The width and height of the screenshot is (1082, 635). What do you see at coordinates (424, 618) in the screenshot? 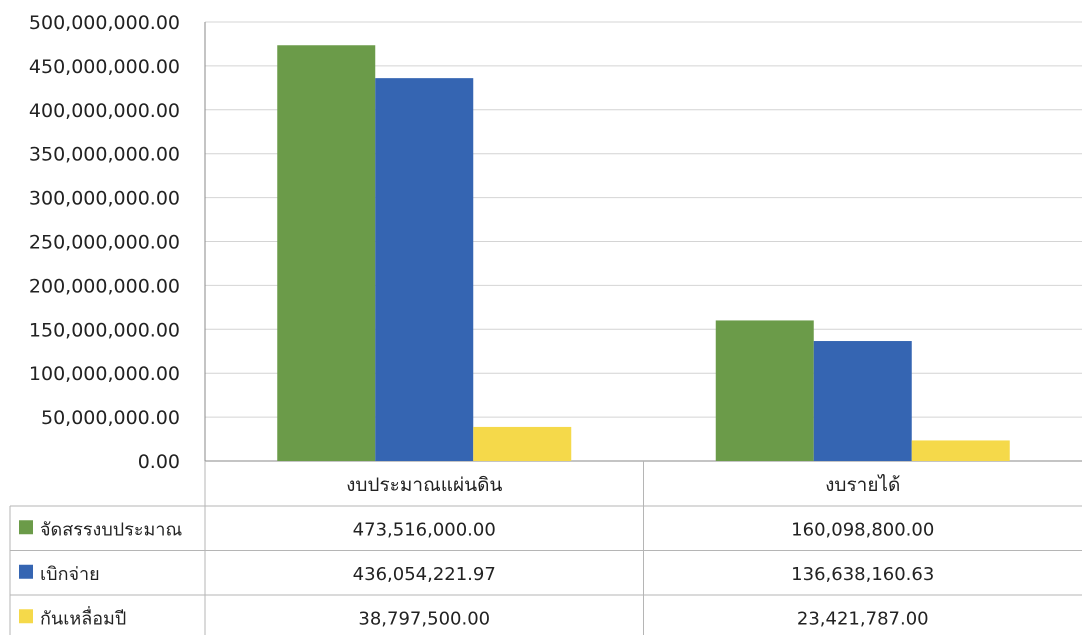
I see `data-label: 38,797,500.00` at bounding box center [424, 618].